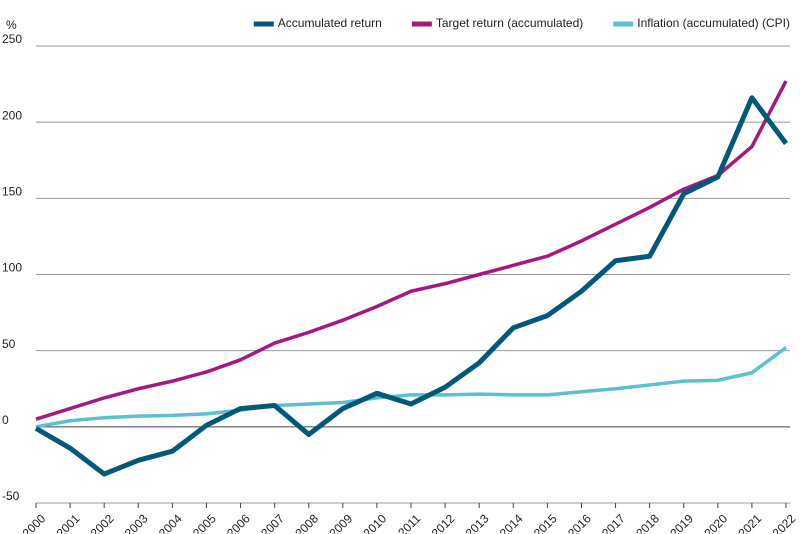  Describe the element at coordinates (11, 496) in the screenshot. I see `y-tick-label: -50` at that location.